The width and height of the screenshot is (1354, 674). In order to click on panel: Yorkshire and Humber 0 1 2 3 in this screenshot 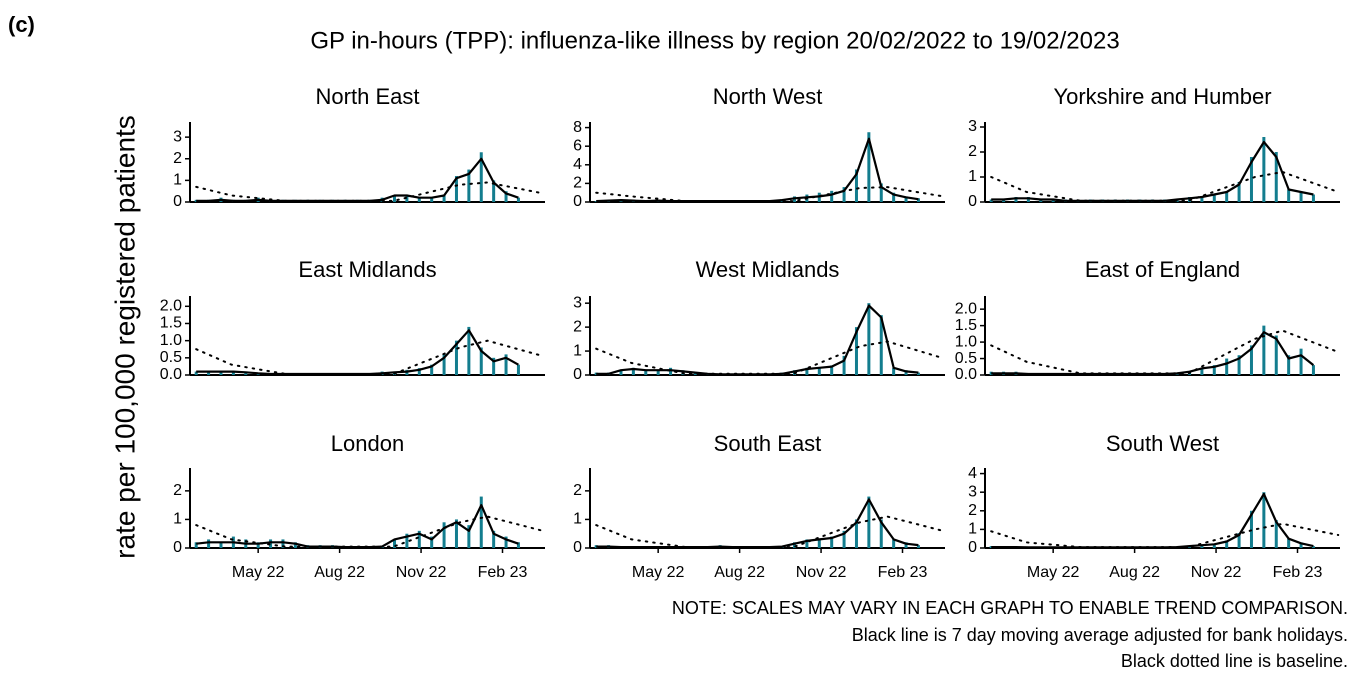, I will do `click(1154, 147)`.